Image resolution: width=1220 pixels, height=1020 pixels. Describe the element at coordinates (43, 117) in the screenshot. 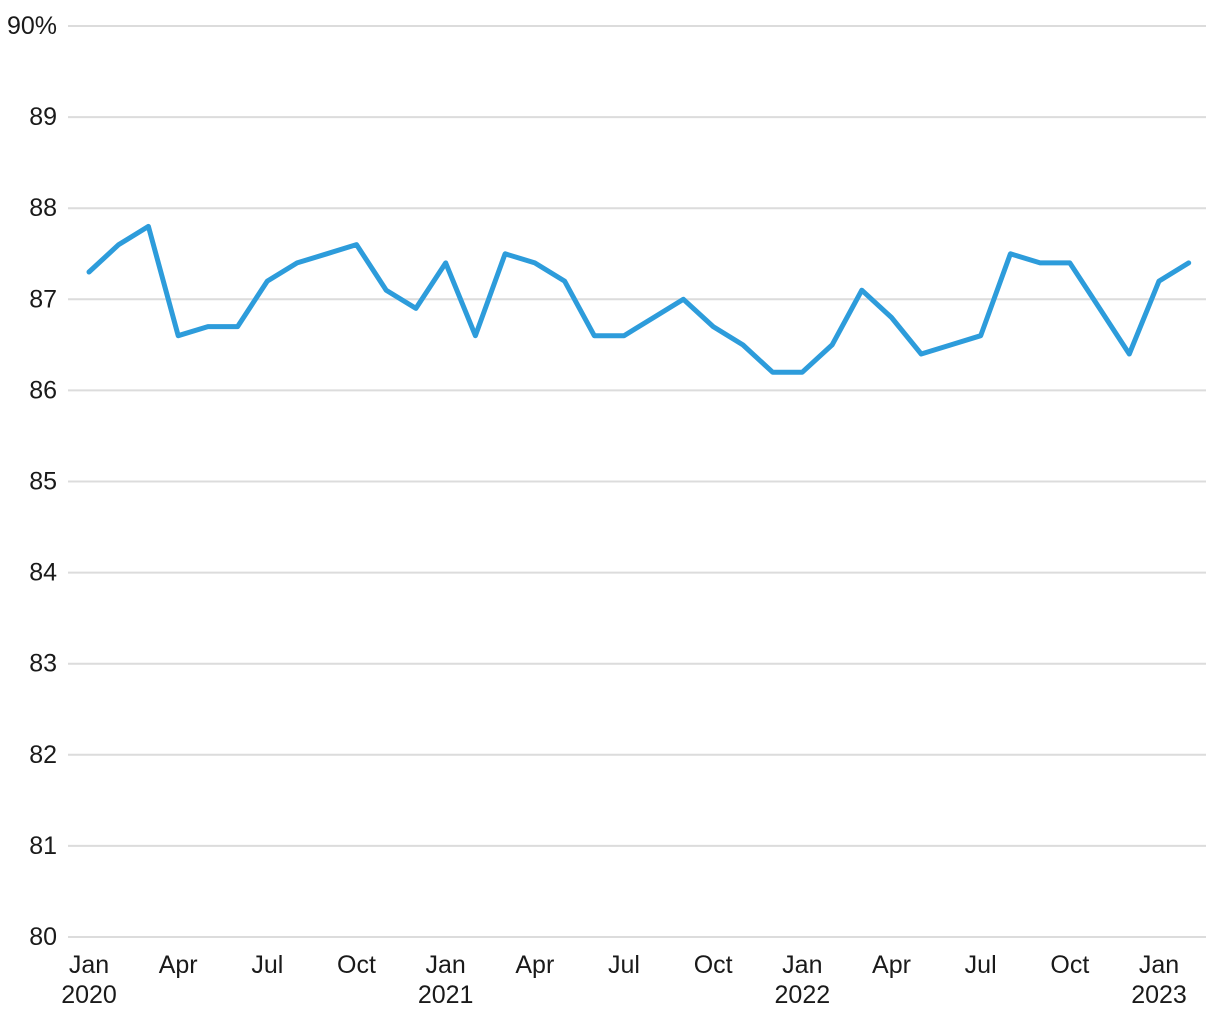

I see `y-axis-label: 89` at that location.